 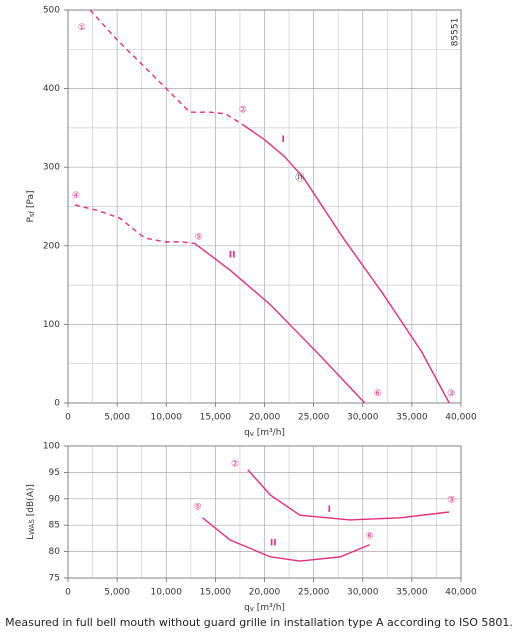 What do you see at coordinates (31, 501) in the screenshot?
I see `label-unit: [dB(A)]` at bounding box center [31, 501].